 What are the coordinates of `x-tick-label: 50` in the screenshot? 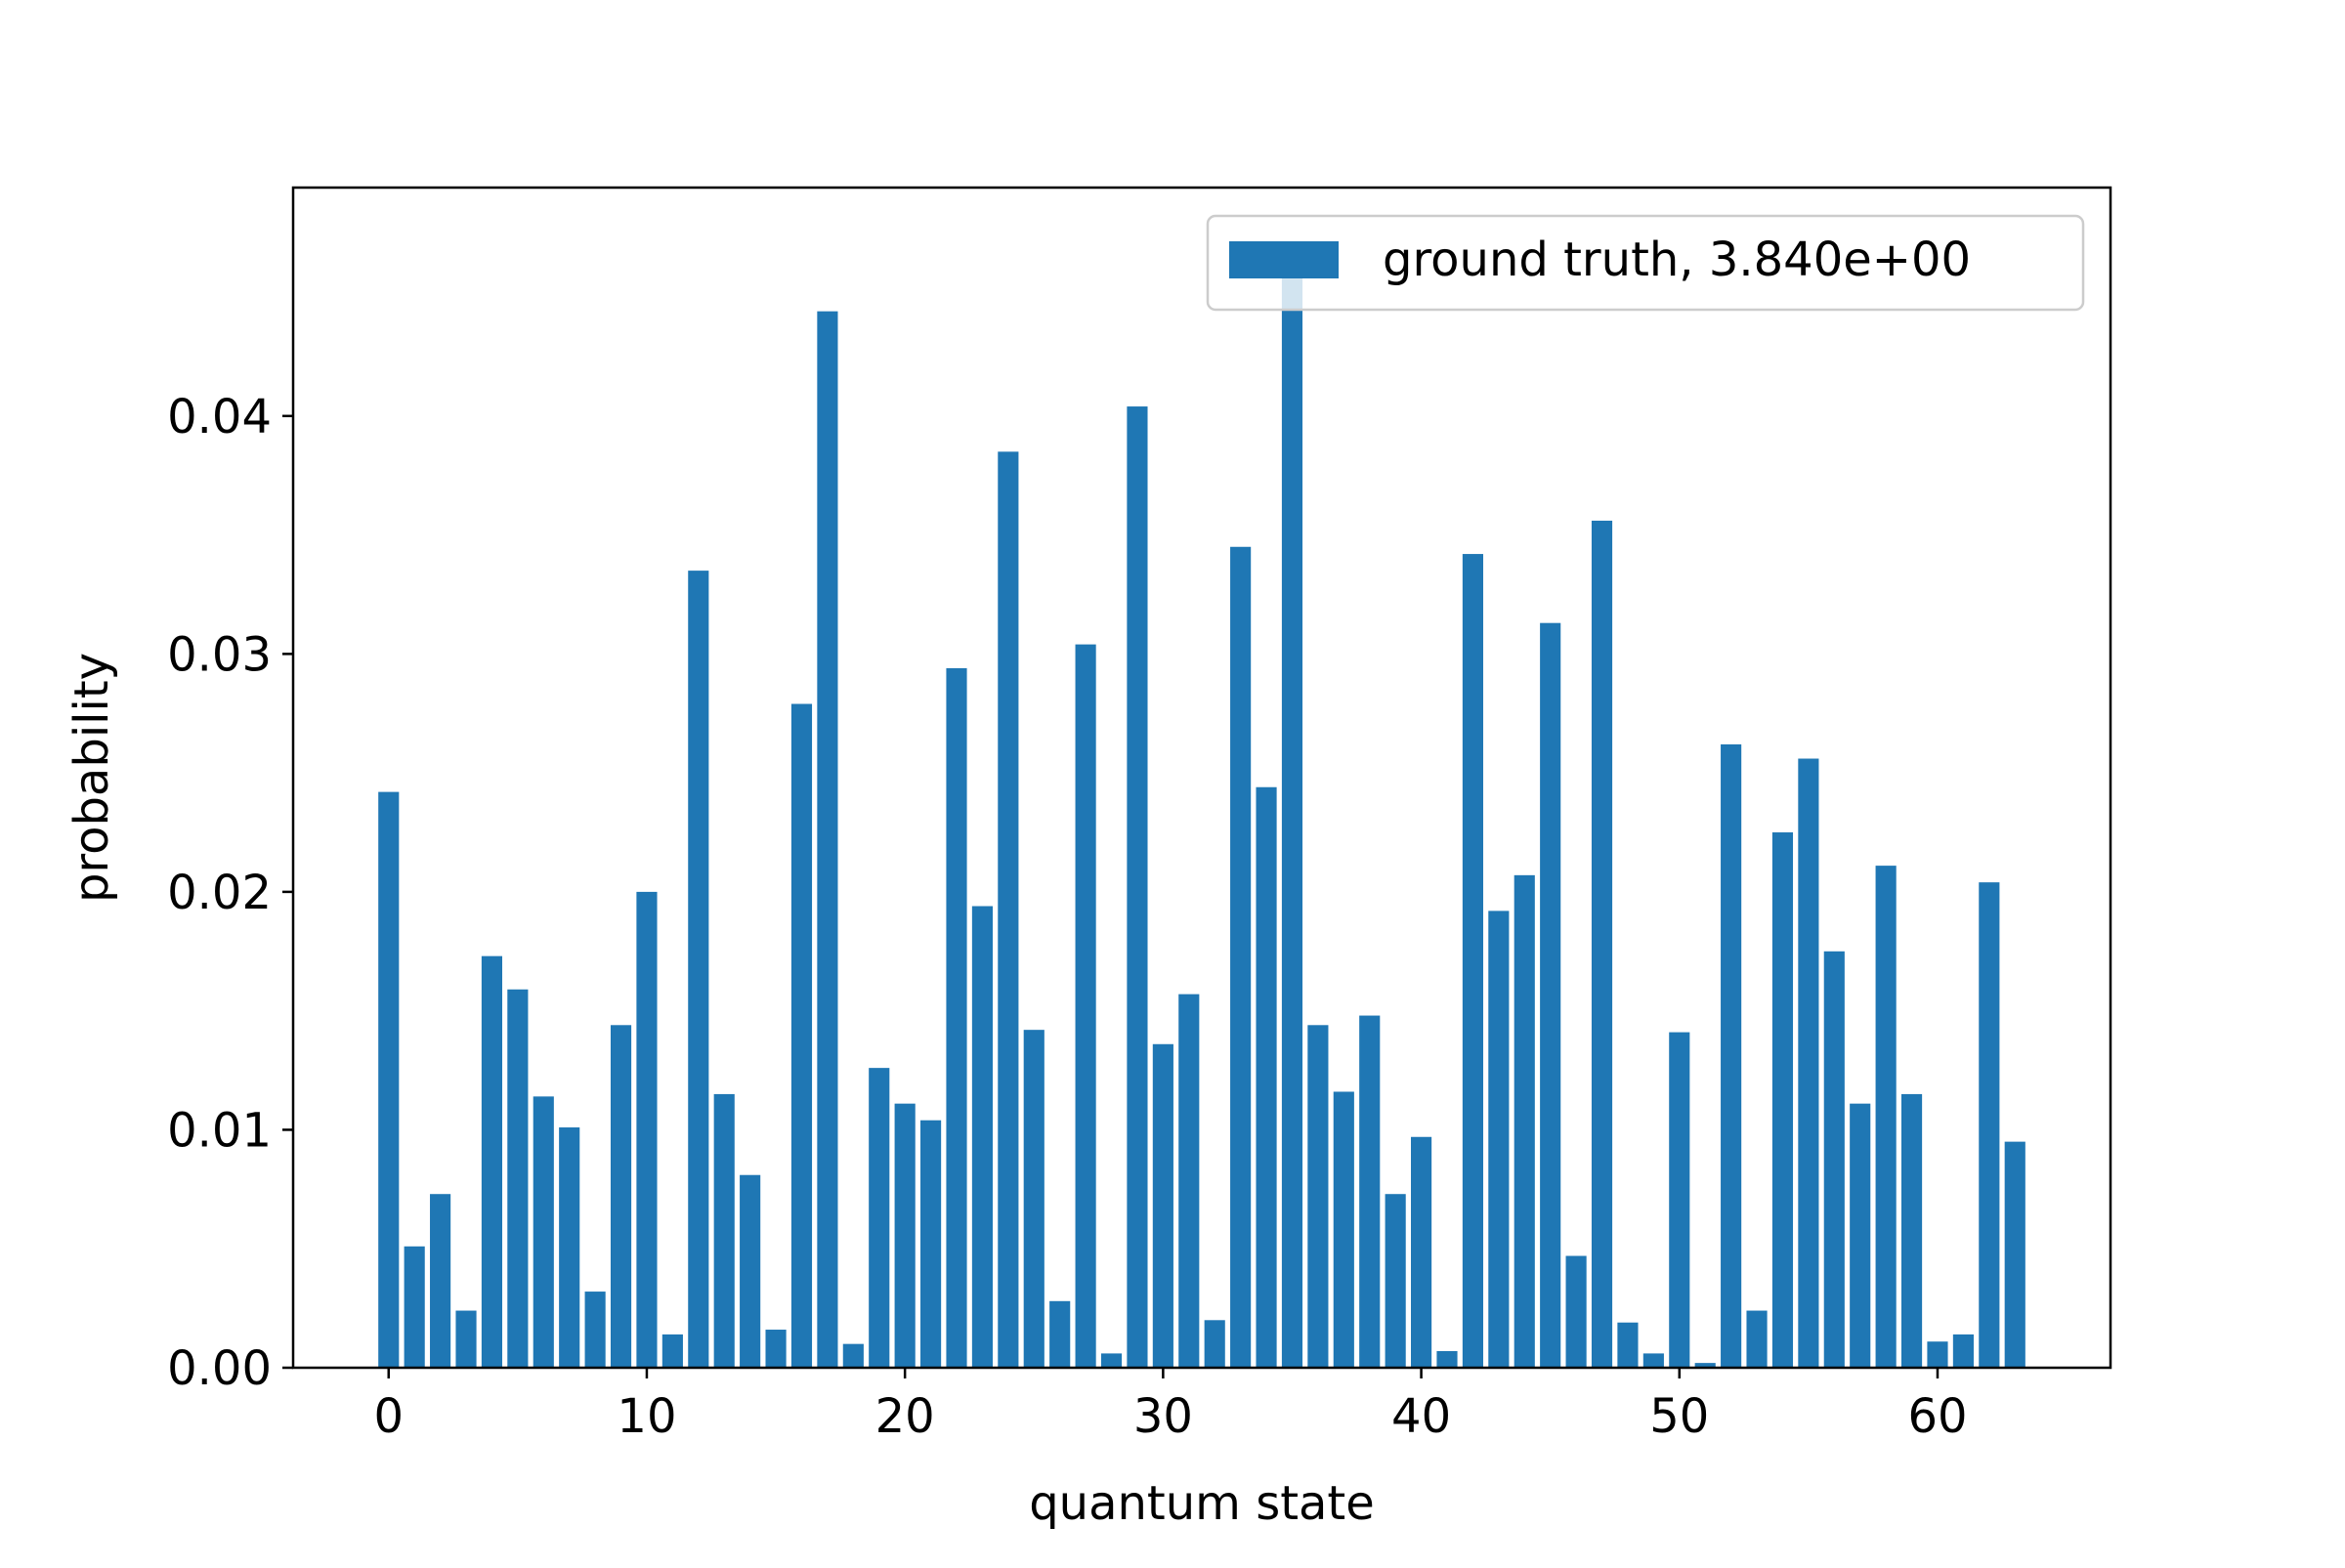 It's located at (1679, 1416).